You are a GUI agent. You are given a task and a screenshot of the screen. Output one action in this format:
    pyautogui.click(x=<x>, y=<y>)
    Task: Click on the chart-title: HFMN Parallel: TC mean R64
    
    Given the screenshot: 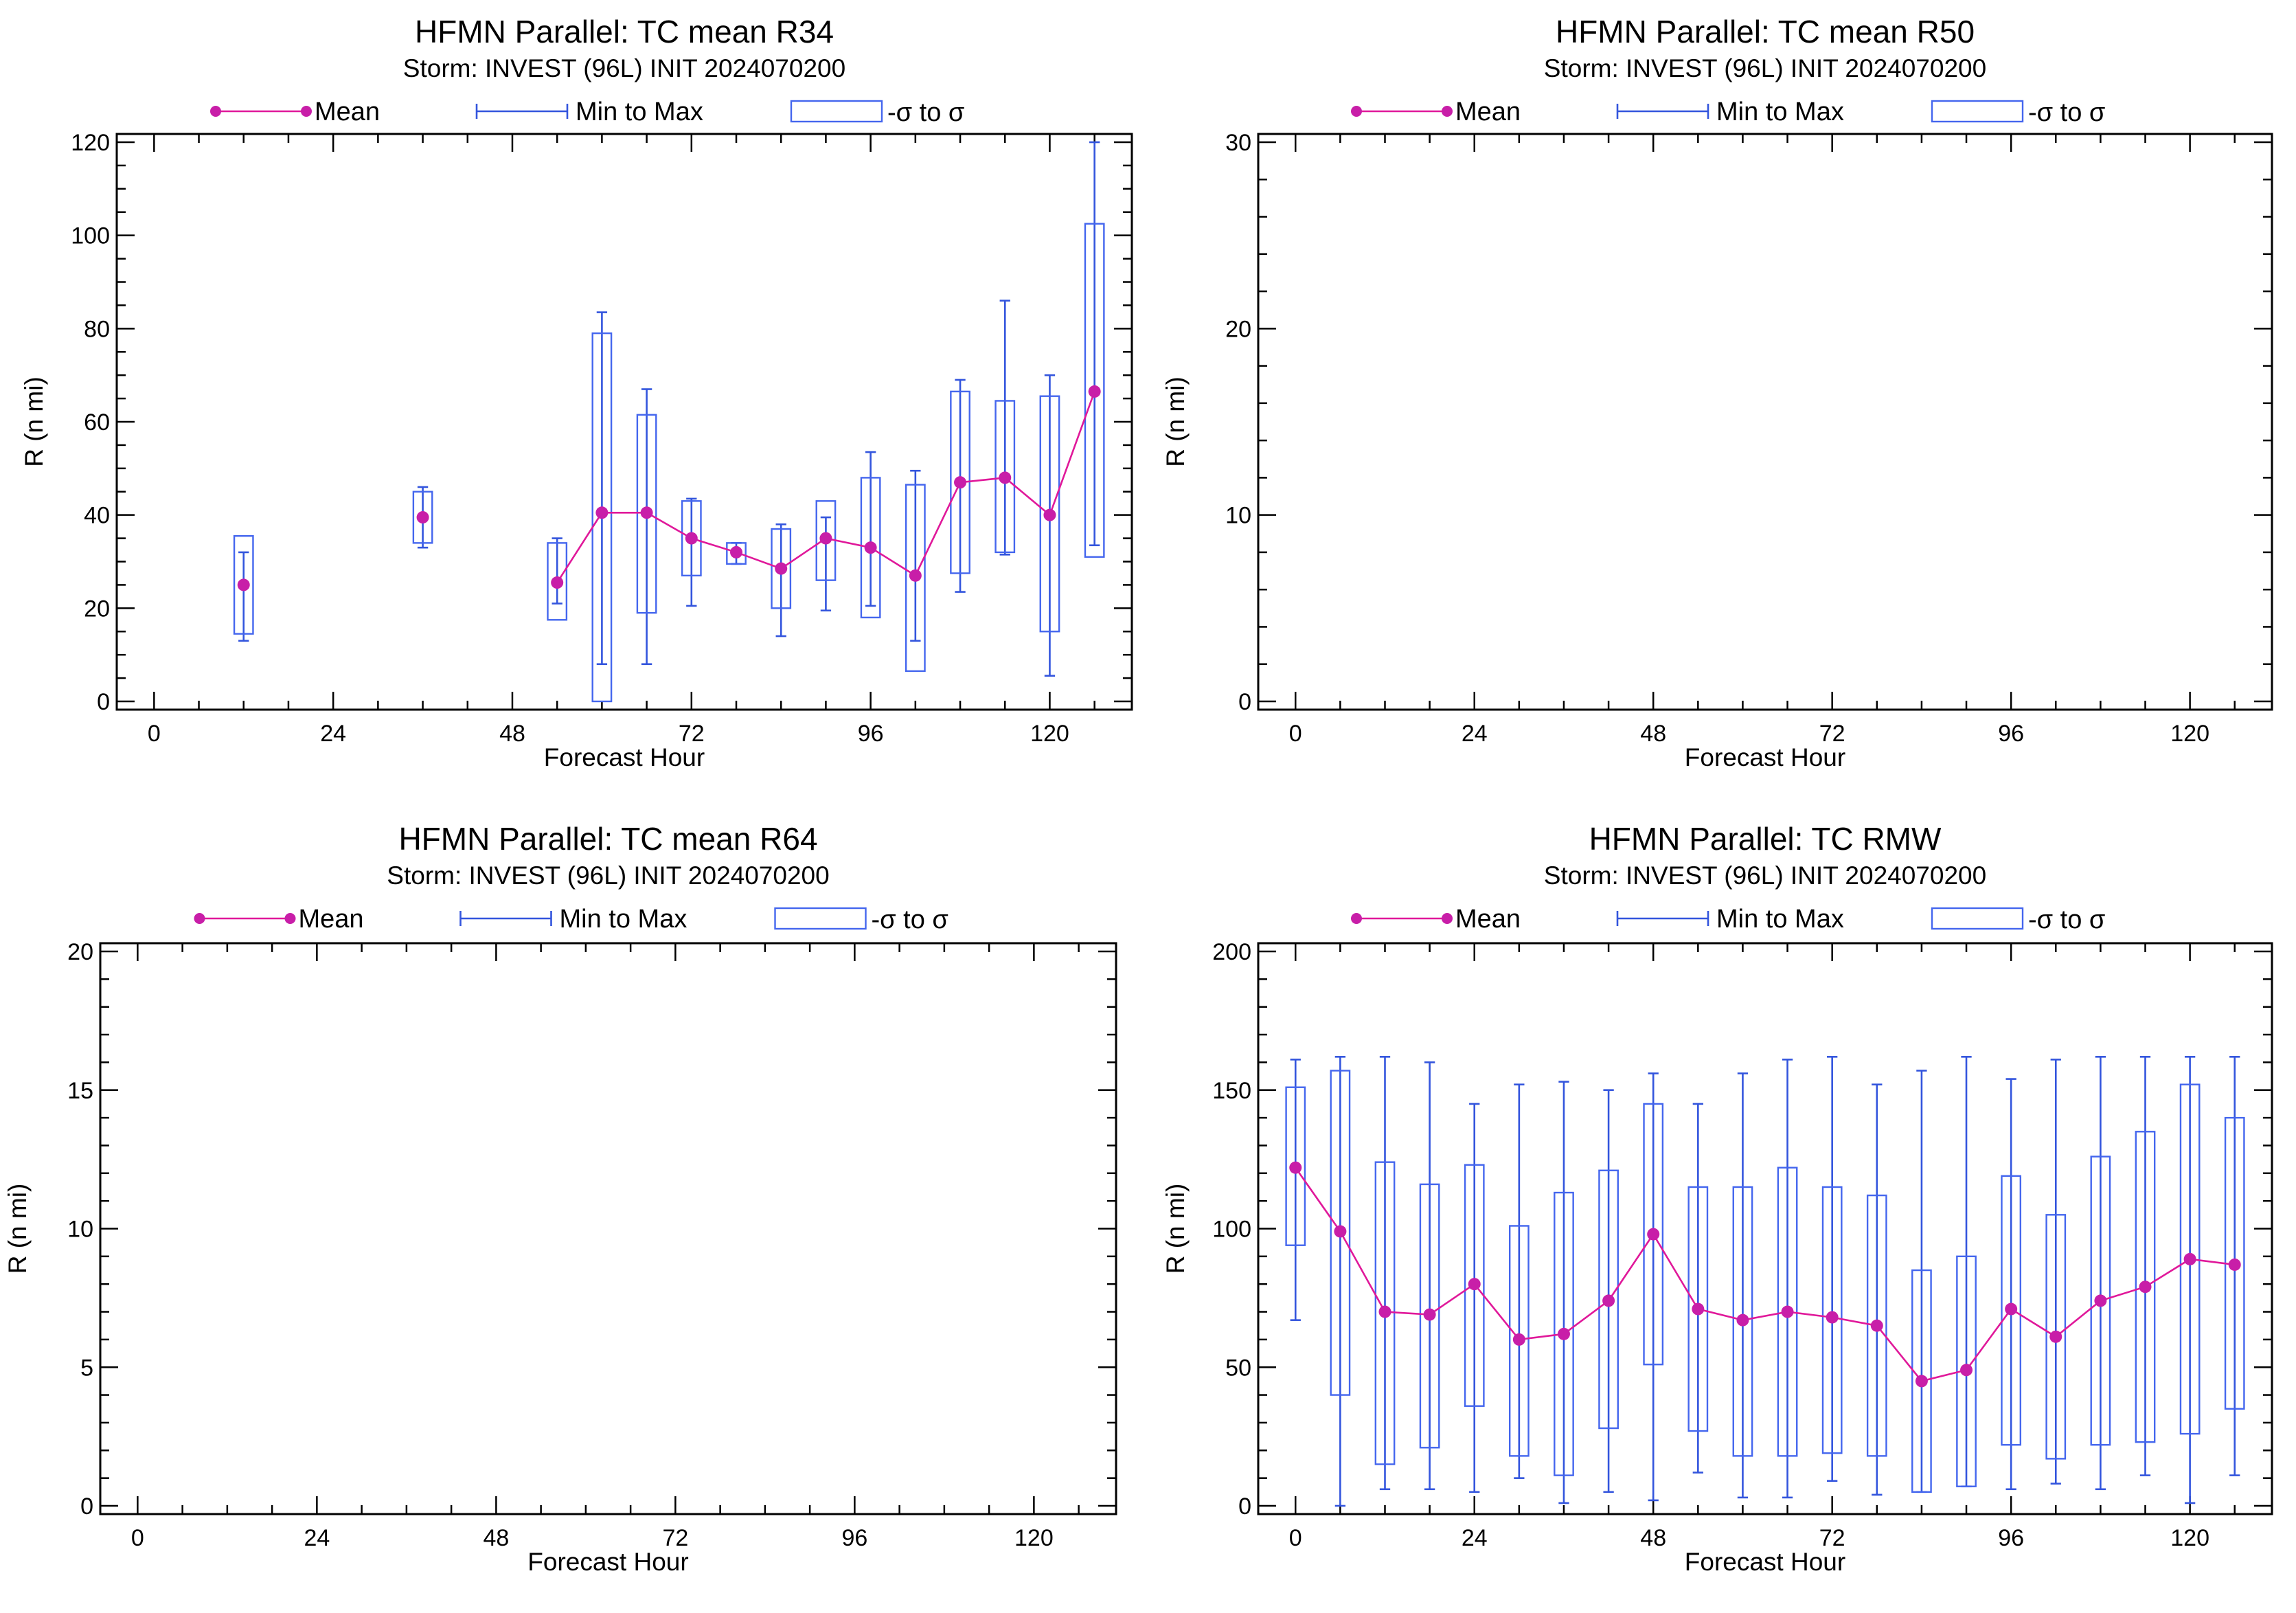 What is the action you would take?
    pyautogui.click(x=607, y=839)
    